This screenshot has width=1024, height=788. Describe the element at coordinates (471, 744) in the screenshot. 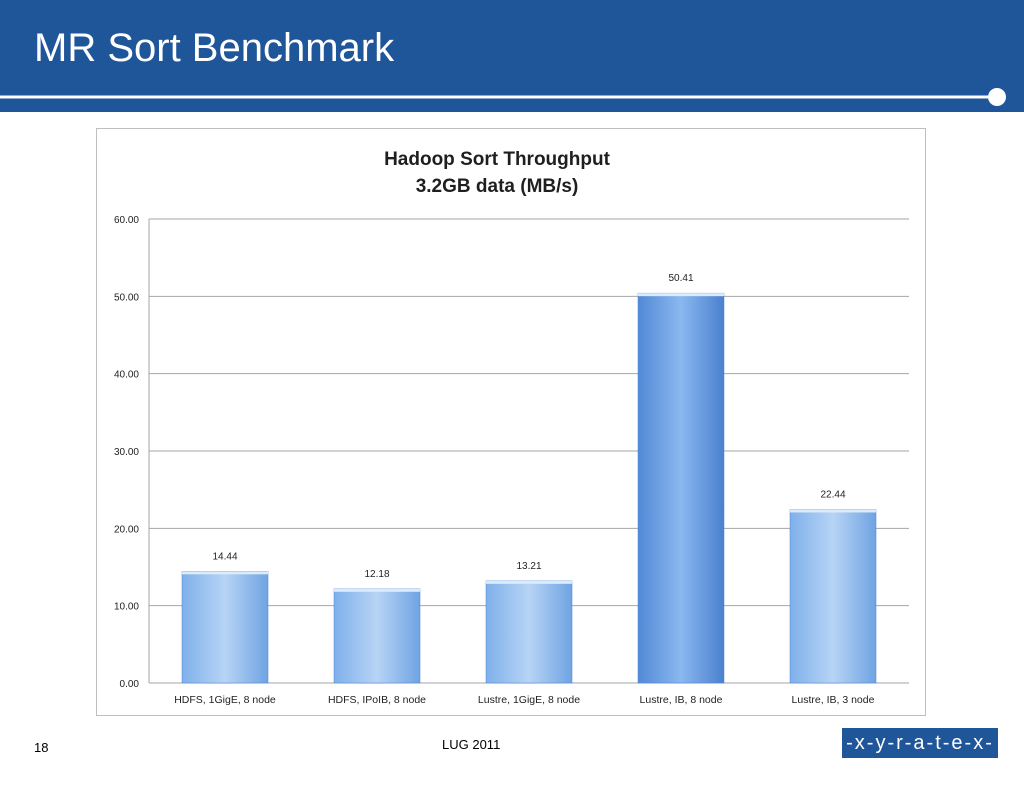

I see `footer-text: LUG 2011` at that location.